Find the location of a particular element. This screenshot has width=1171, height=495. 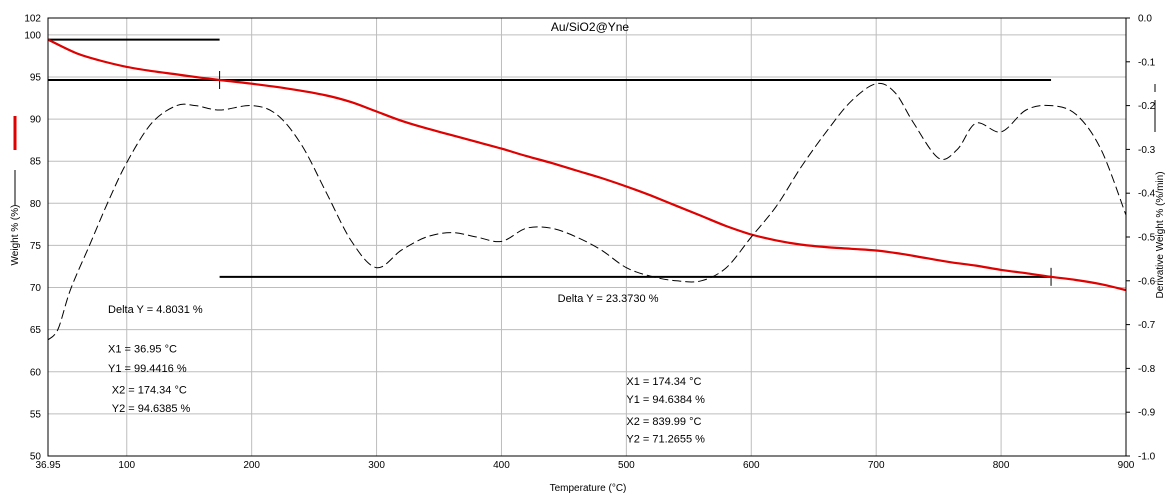

step-annotation: X2 = 839.99 °C is located at coordinates (663, 422).